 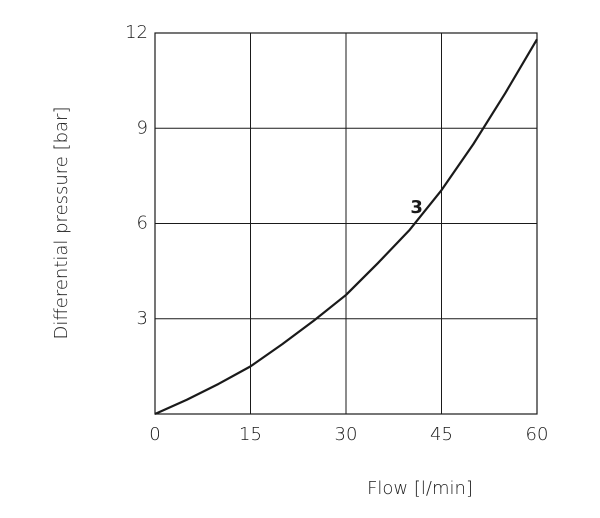 I want to click on y-axis-label: Differential pressure [bar], so click(x=61, y=222).